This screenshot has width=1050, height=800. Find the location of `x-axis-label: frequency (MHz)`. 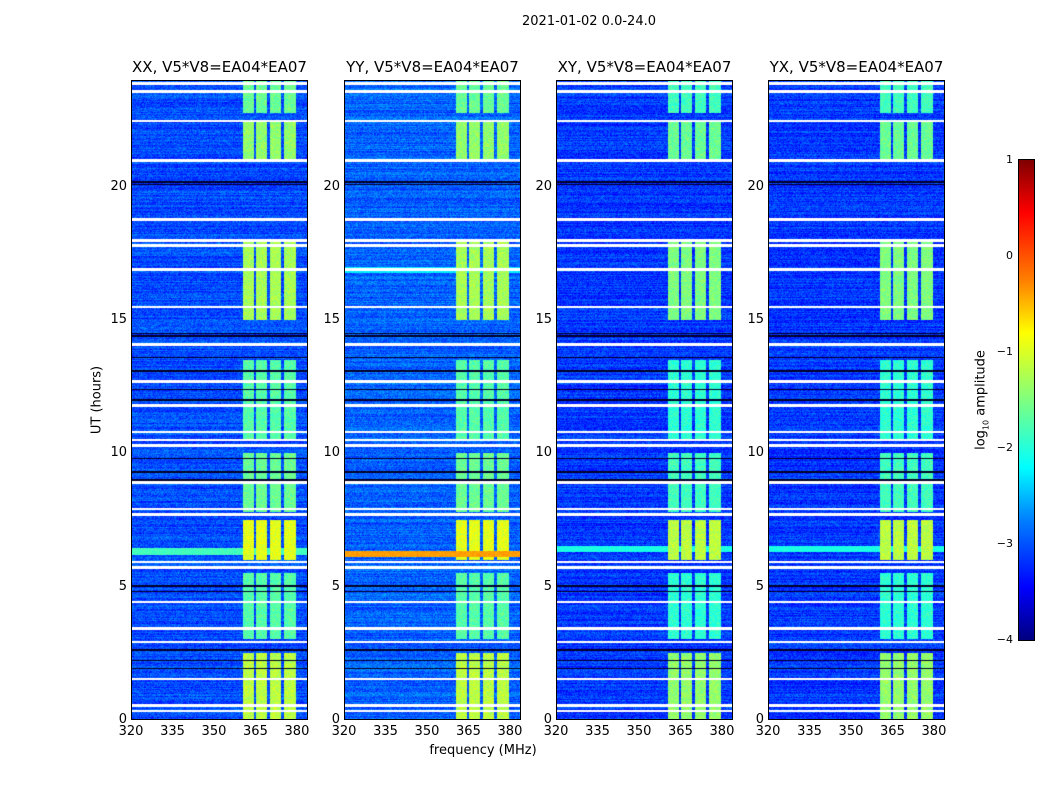

x-axis-label: frequency (MHz) is located at coordinates (483, 750).